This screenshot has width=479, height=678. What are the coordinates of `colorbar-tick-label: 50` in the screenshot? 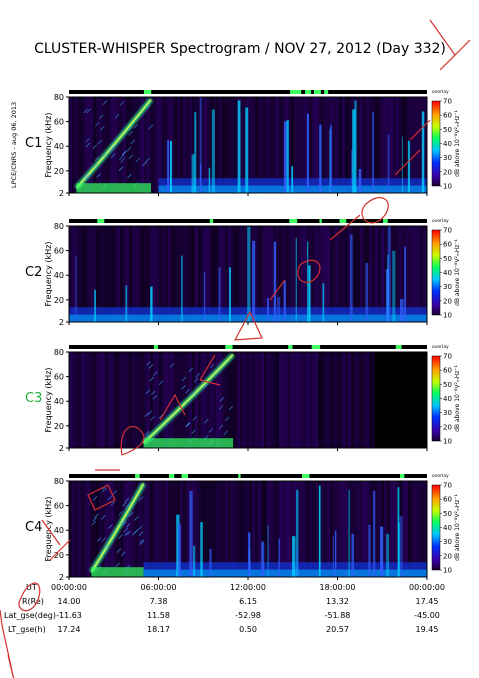 It's located at (447, 259).